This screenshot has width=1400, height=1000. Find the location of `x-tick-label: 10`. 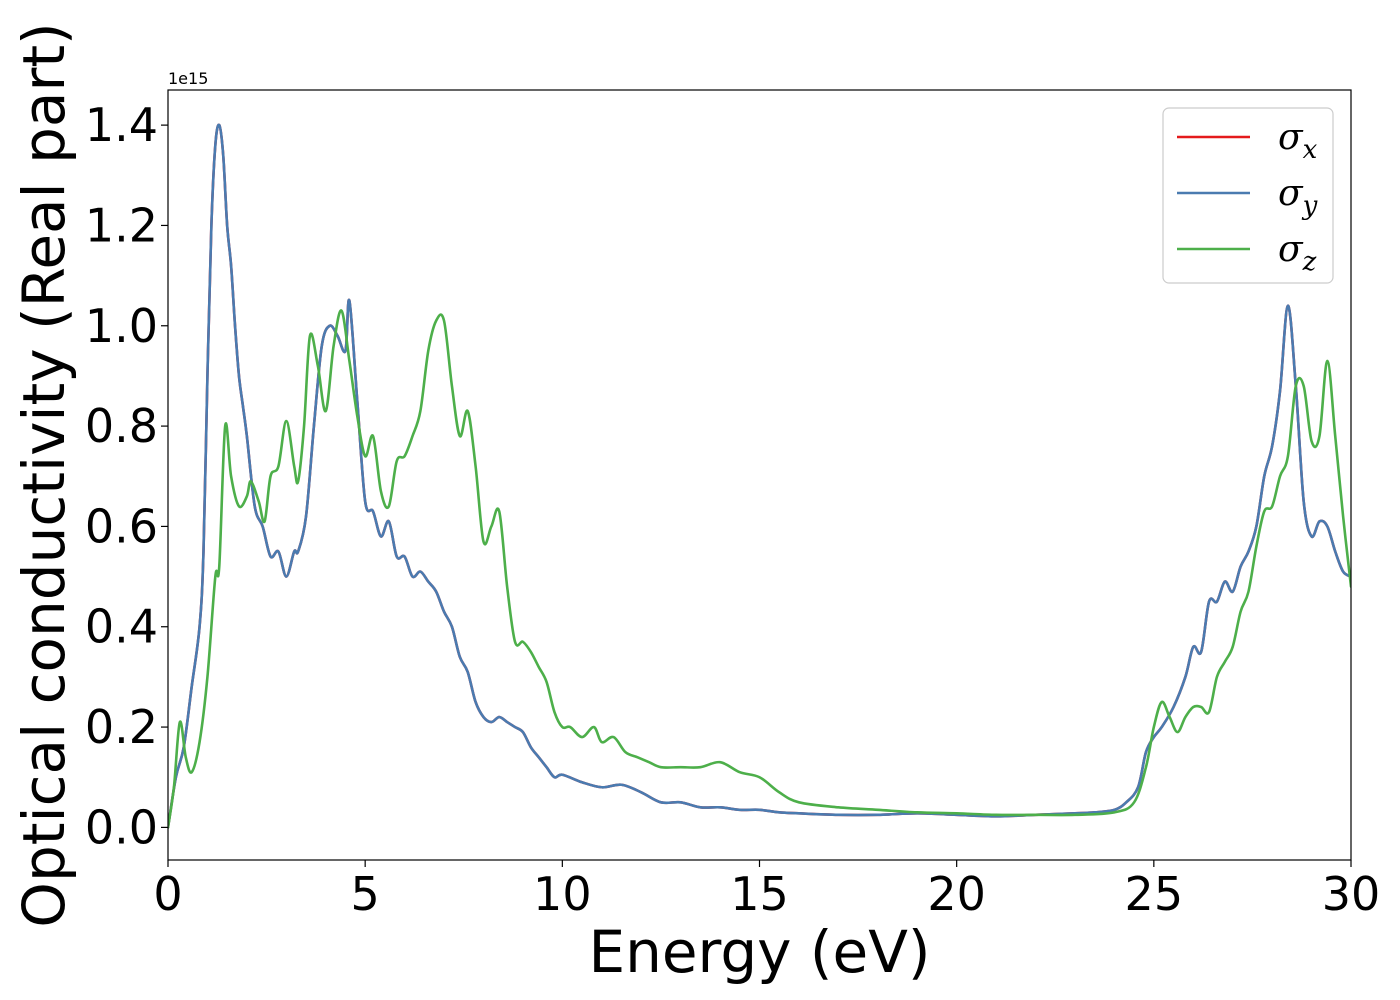

x-tick-label: 10 is located at coordinates (562, 894).